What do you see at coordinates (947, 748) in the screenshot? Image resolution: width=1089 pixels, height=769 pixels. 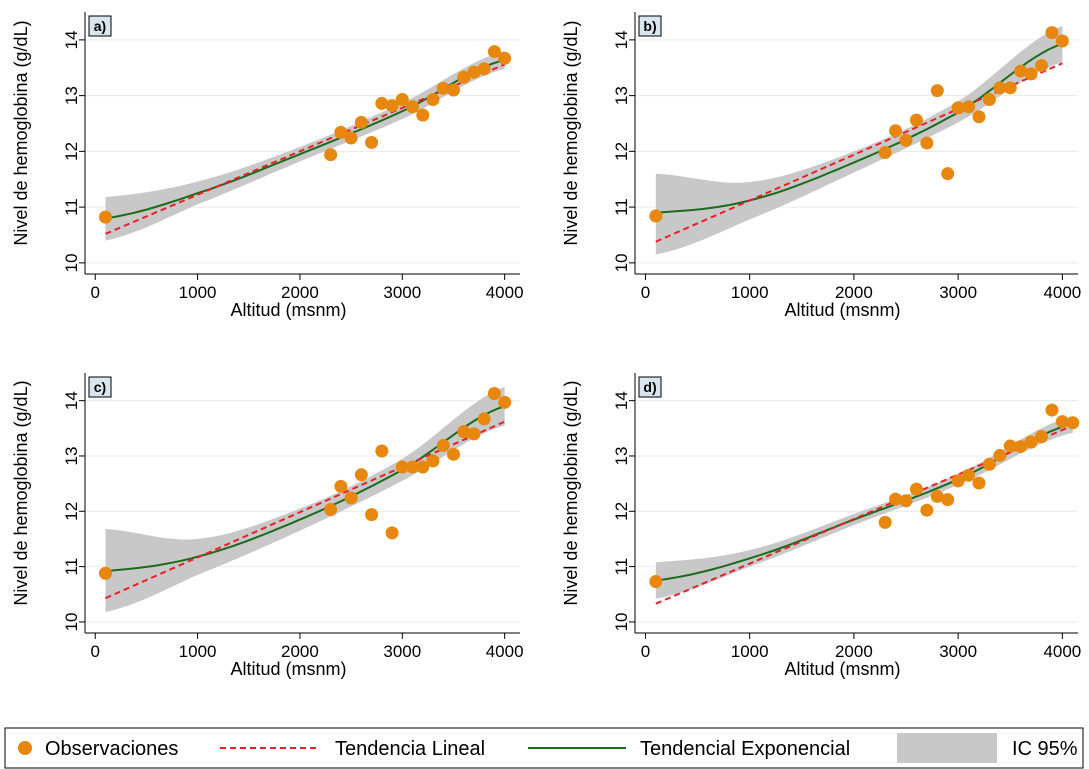 I see `legend-band-ic` at bounding box center [947, 748].